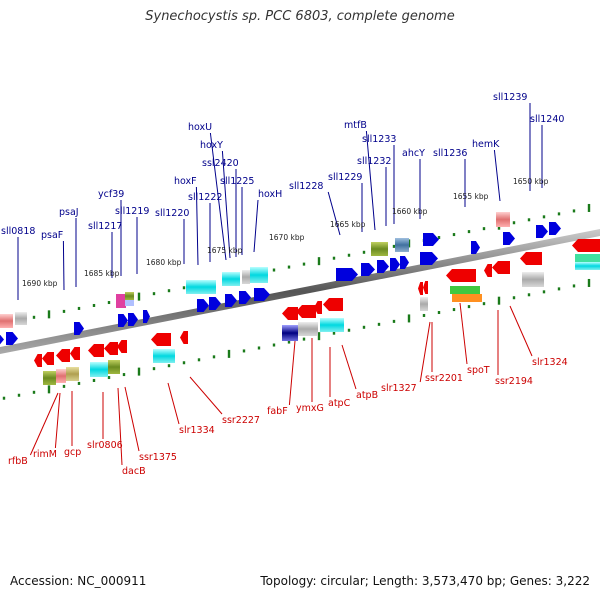 This screenshot has width=600, height=600. Describe the element at coordinates (348, 224) in the screenshot. I see `scale-label: 1665 kbp` at that location.